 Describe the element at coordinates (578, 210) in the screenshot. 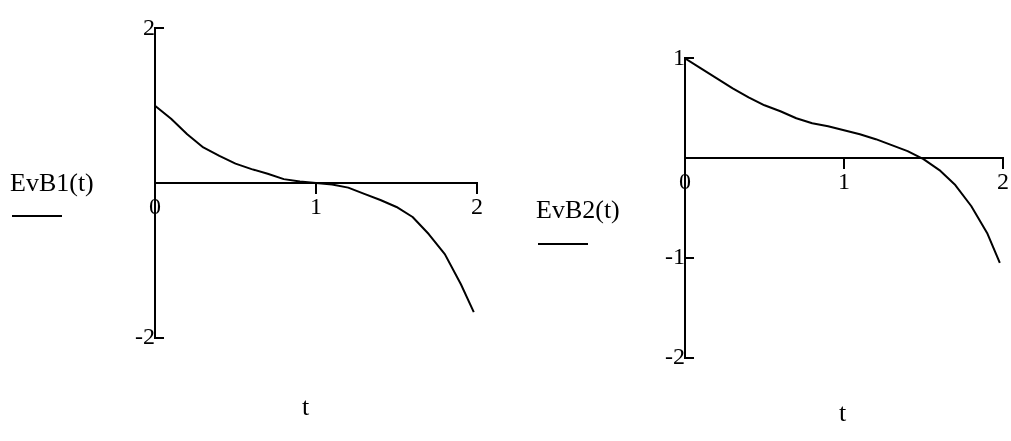

I see `y-axis-title: EvB2(t)` at that location.